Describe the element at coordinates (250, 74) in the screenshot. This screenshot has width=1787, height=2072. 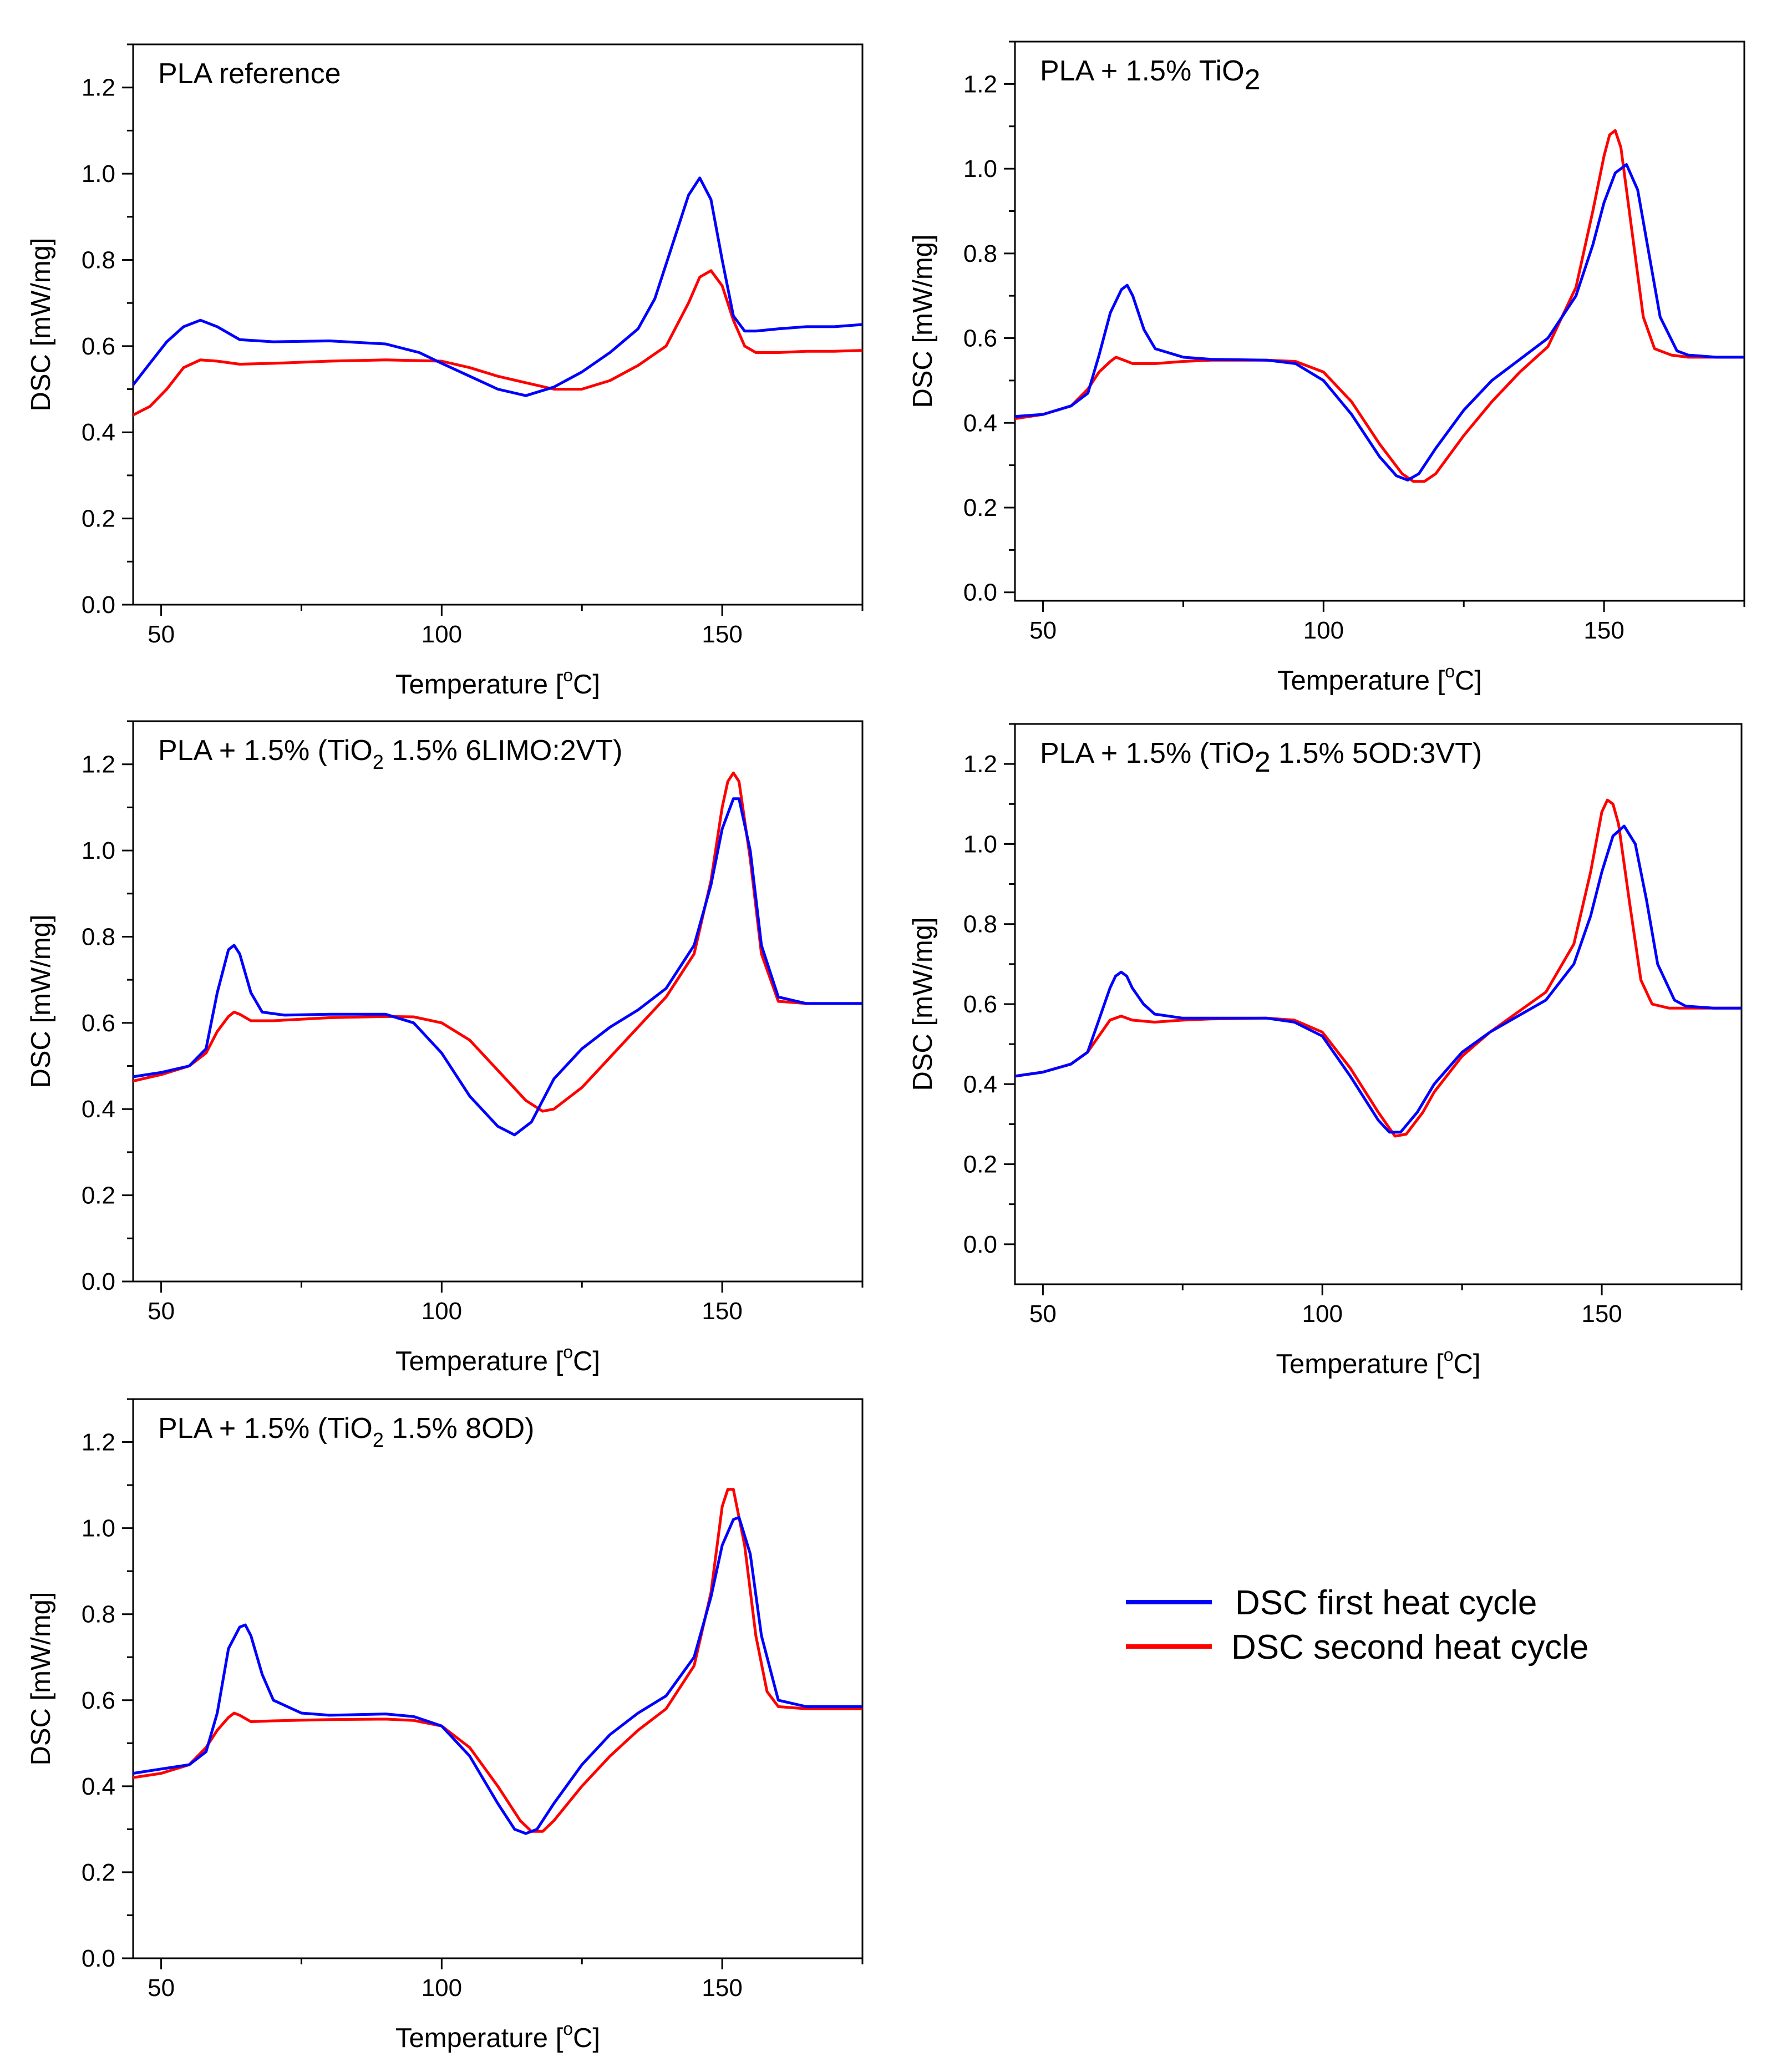
I see `panel-title: PLA reference` at that location.